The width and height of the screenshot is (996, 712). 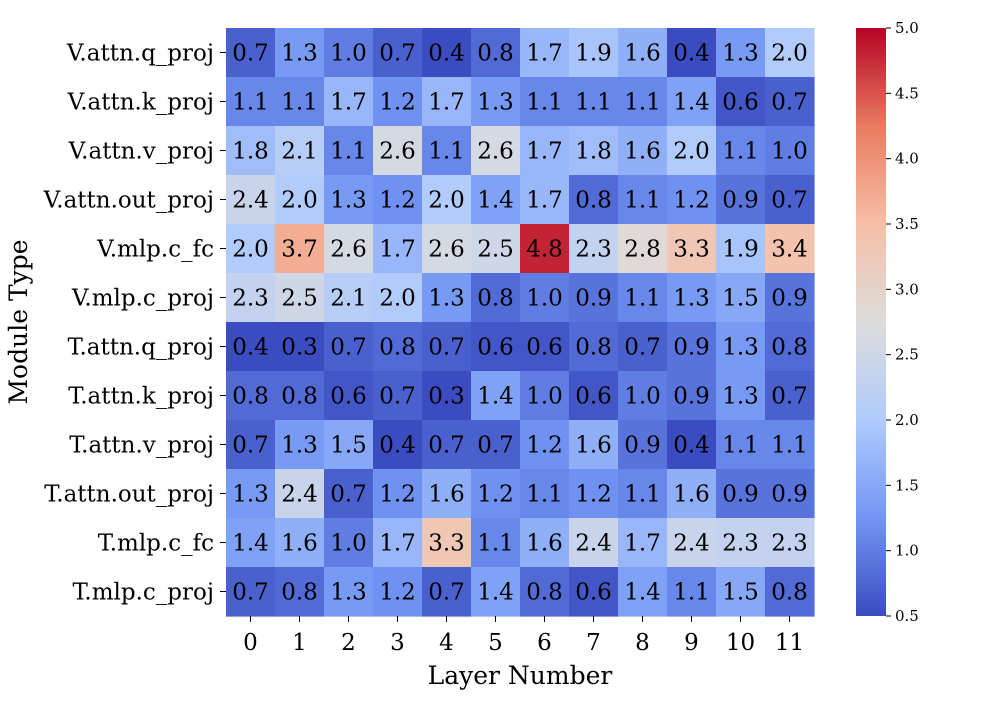 I want to click on cell-value-label: 0.3, so click(x=299, y=348).